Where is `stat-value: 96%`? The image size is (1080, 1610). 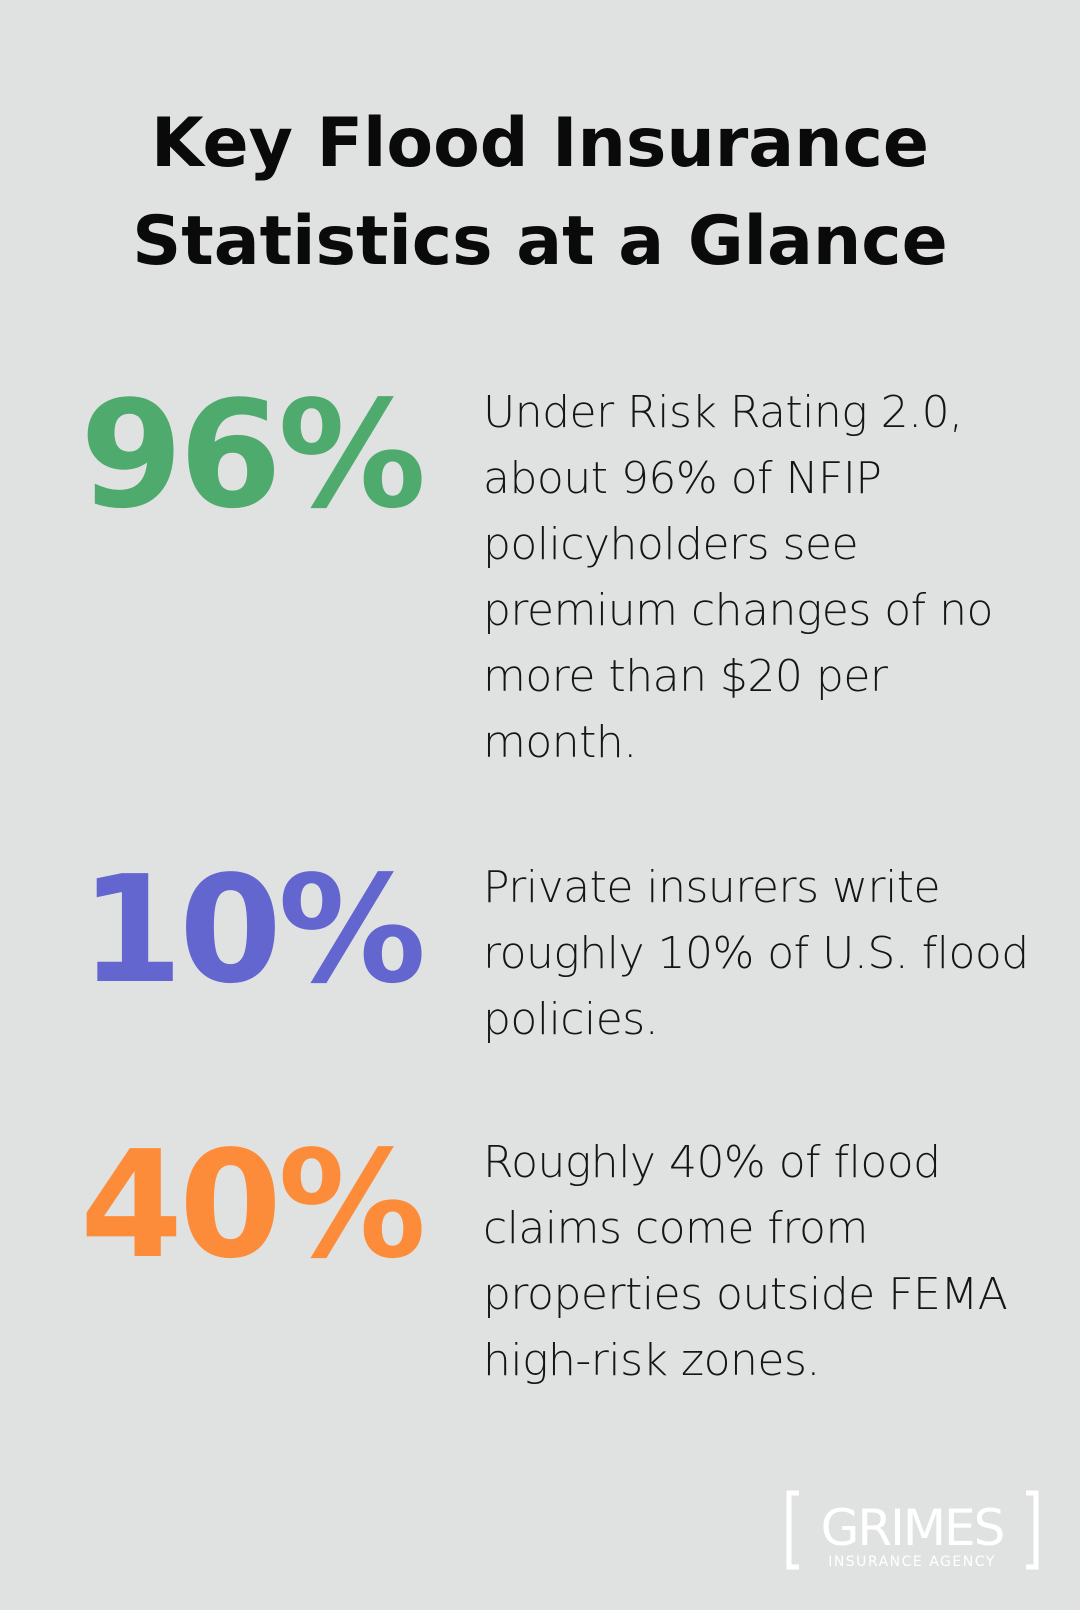 stat-value: 96% is located at coordinates (253, 455).